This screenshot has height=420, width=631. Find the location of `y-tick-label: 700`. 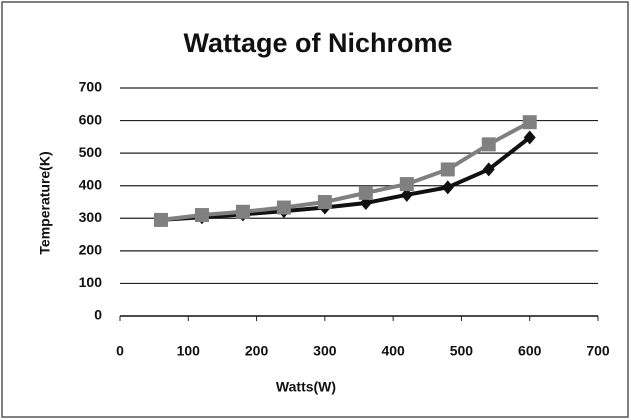

y-tick-label: 700 is located at coordinates (91, 87).